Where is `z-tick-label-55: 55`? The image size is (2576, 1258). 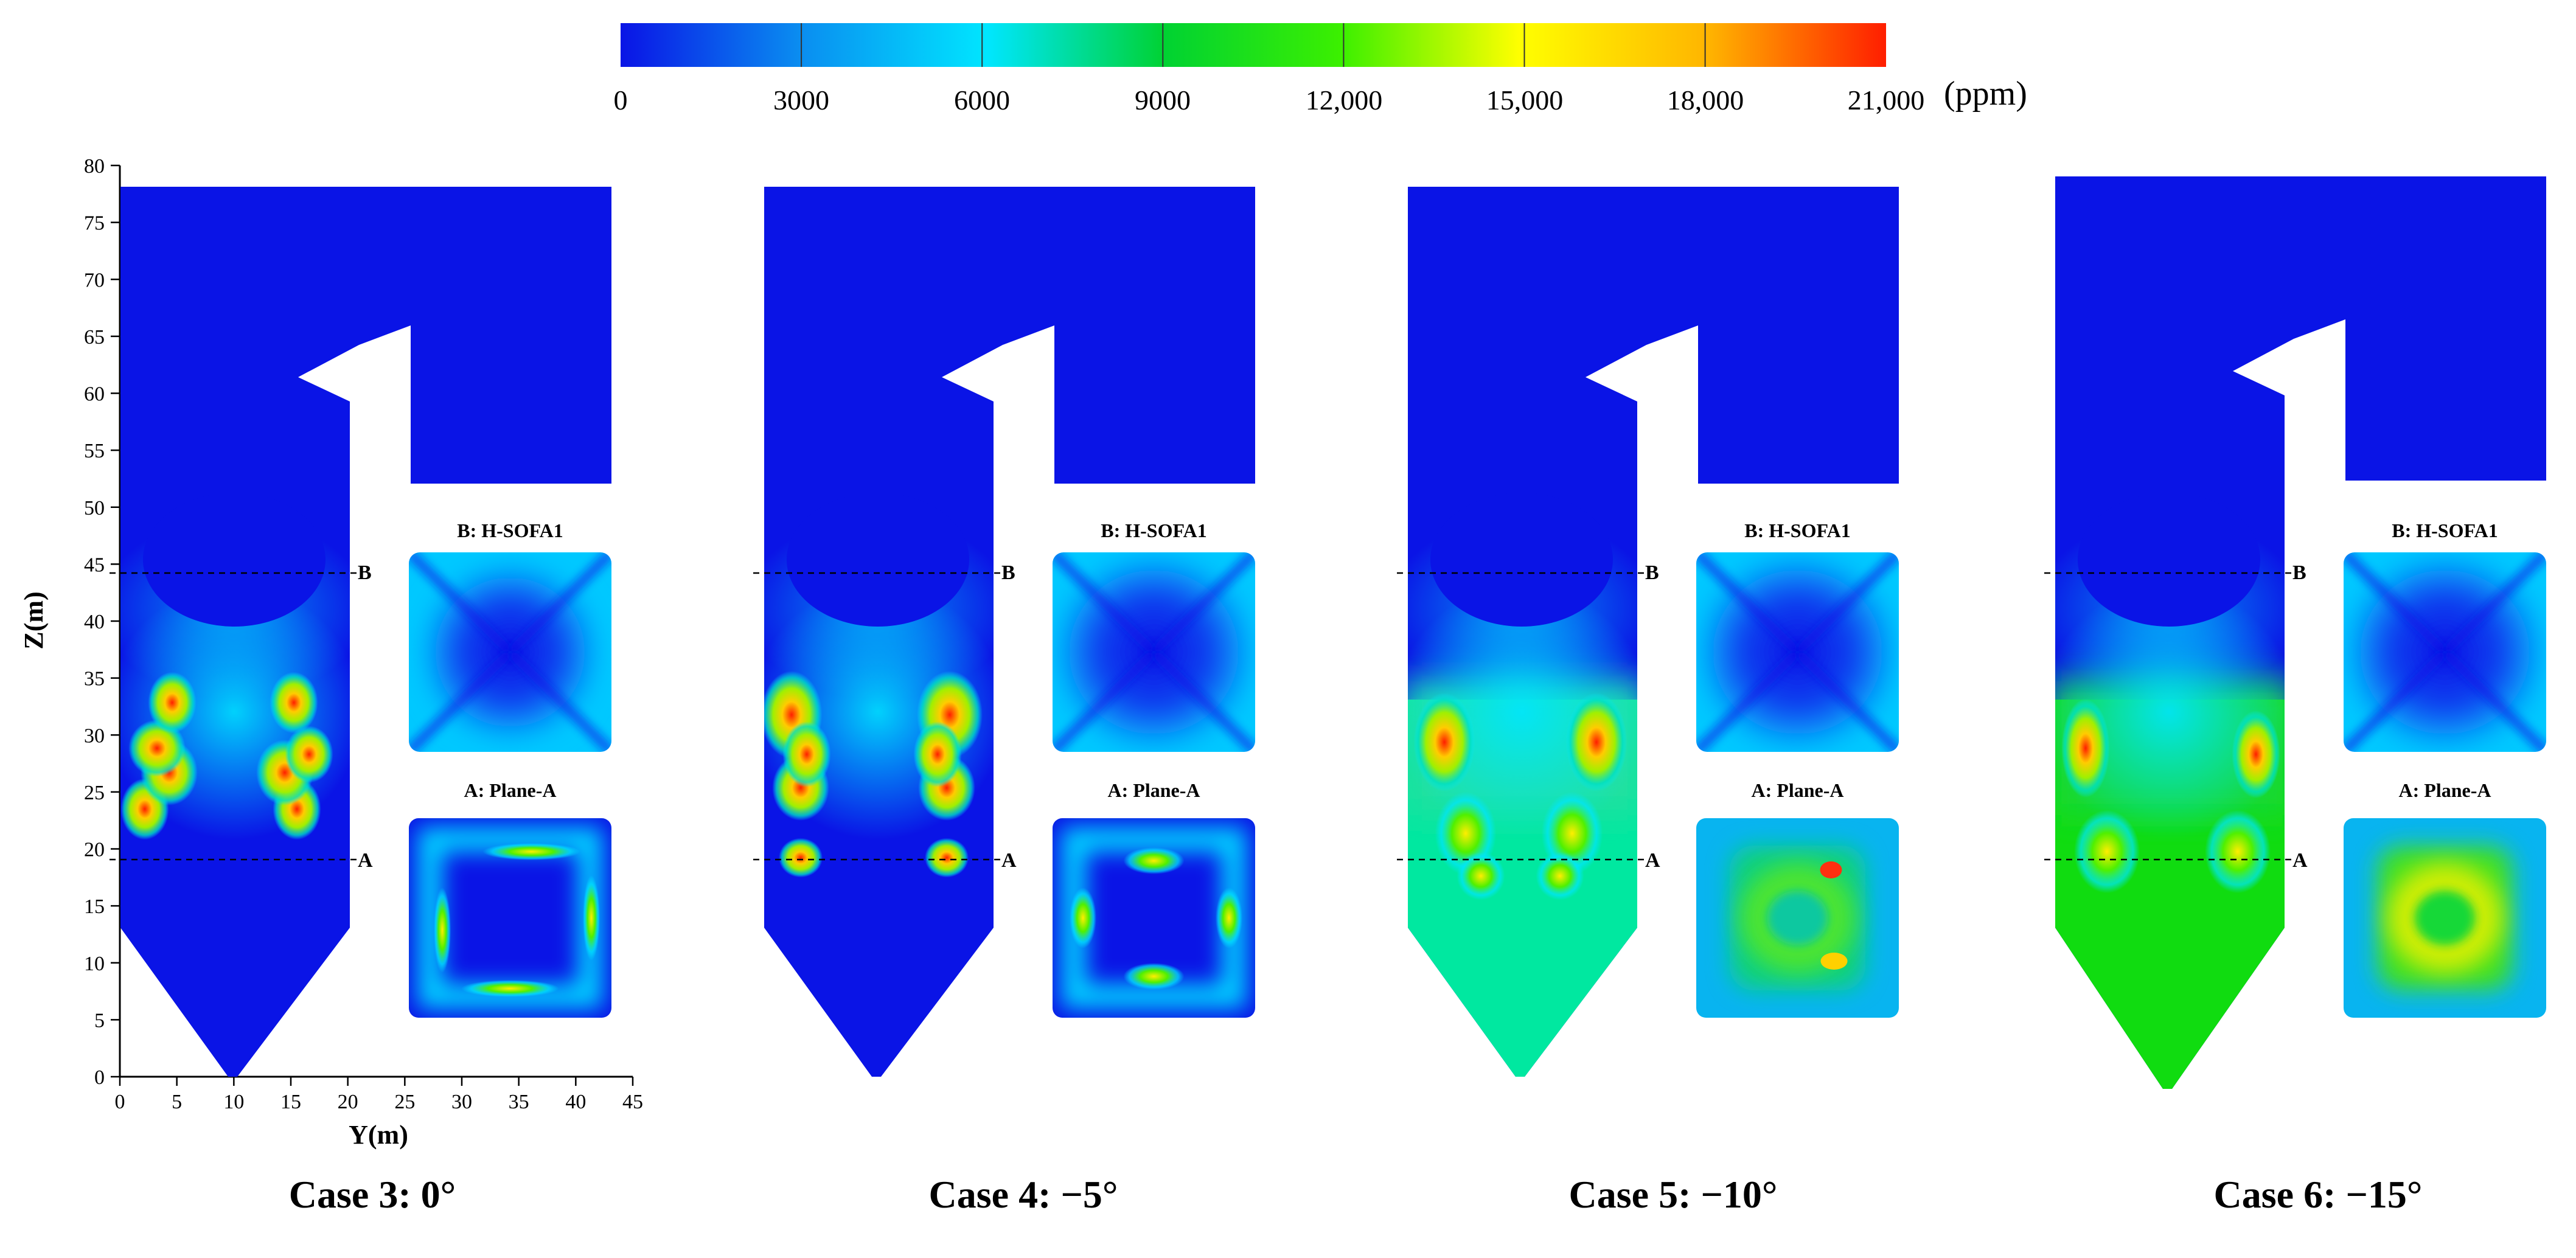 z-tick-label-55: 55 is located at coordinates (94, 451).